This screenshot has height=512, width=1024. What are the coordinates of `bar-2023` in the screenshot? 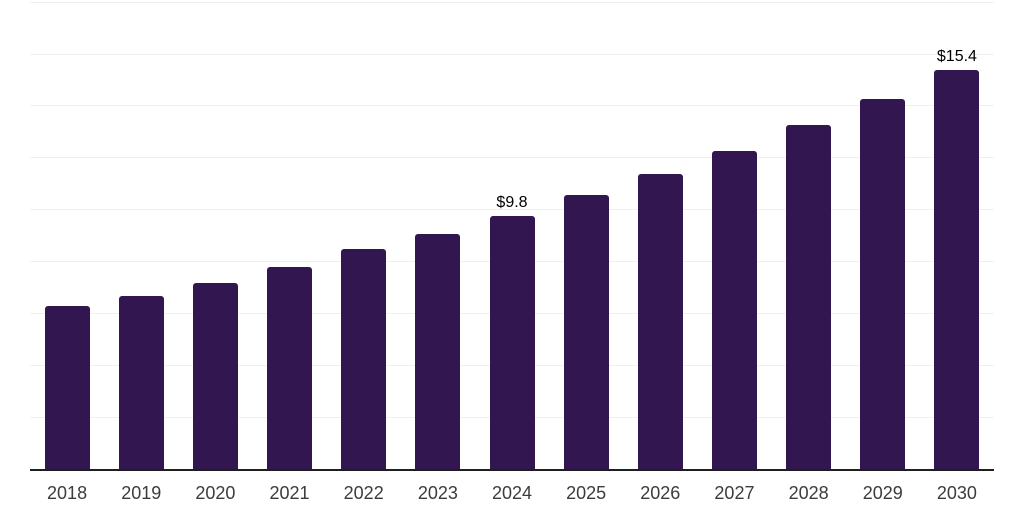 It's located at (438, 351).